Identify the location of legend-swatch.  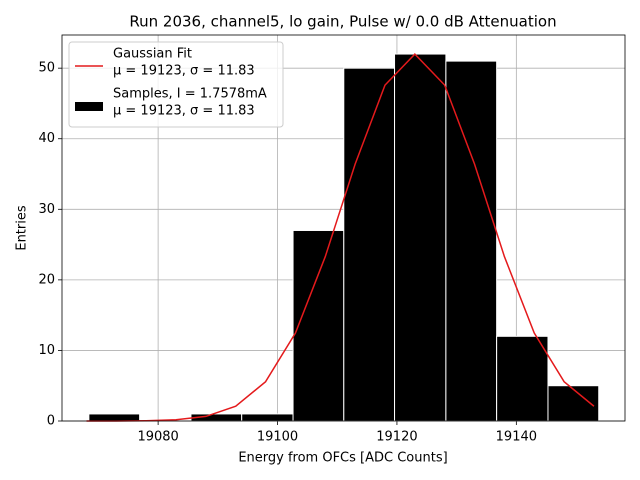
(89, 106).